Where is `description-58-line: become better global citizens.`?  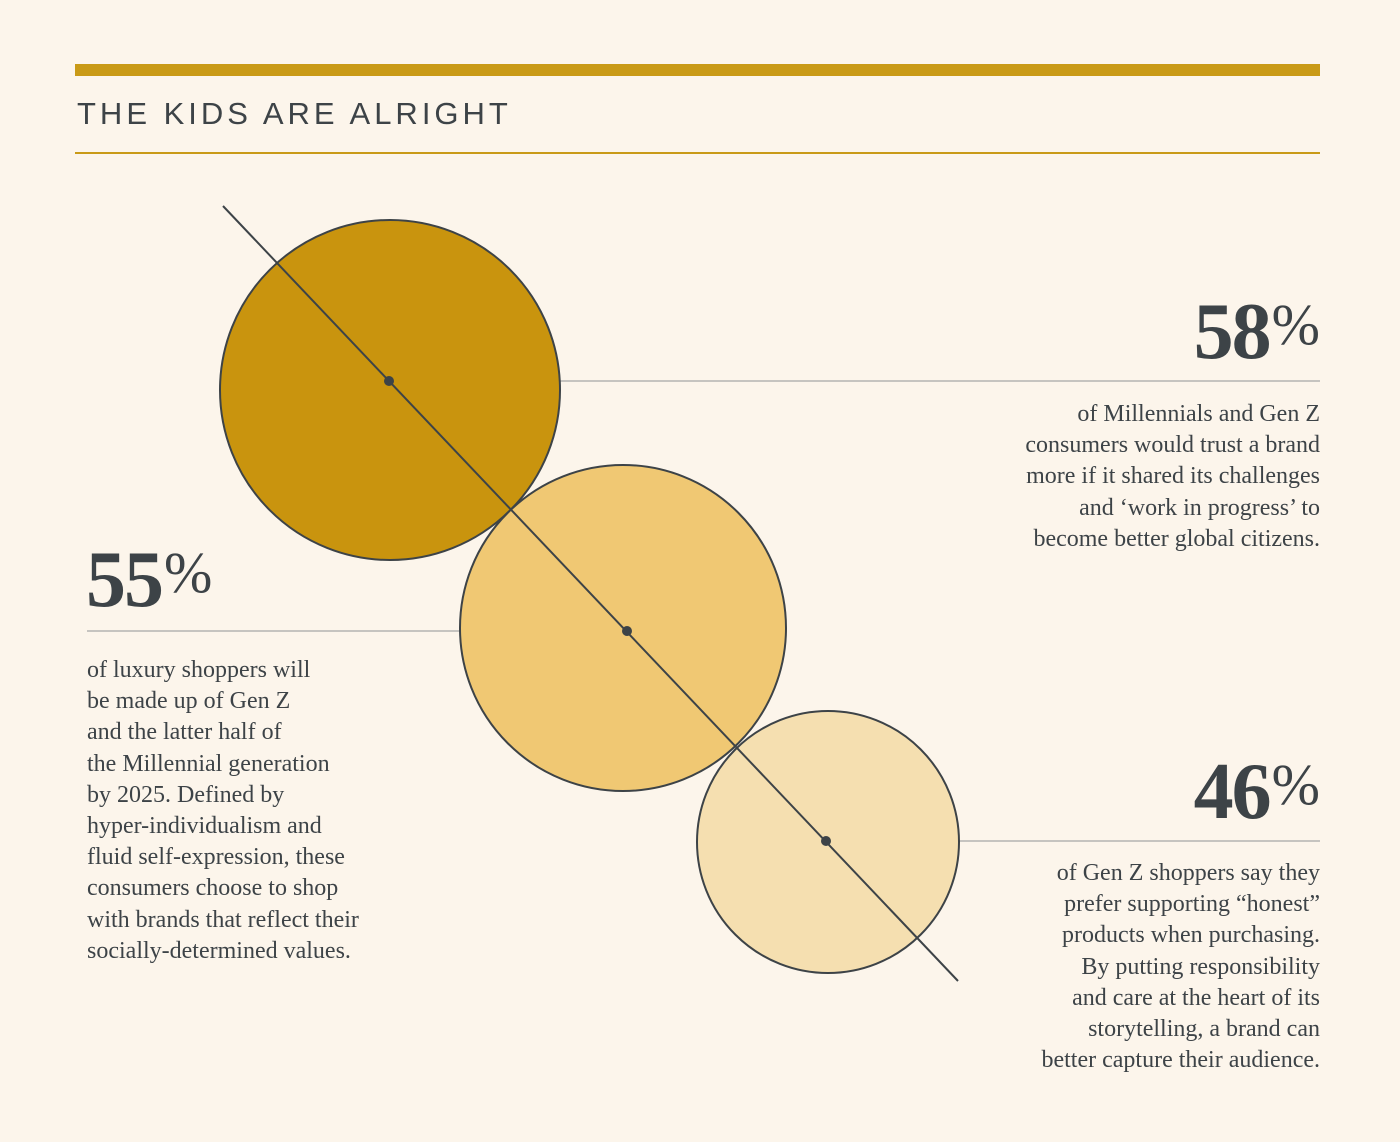 description-58-line: become better global citizens. is located at coordinates (1176, 538).